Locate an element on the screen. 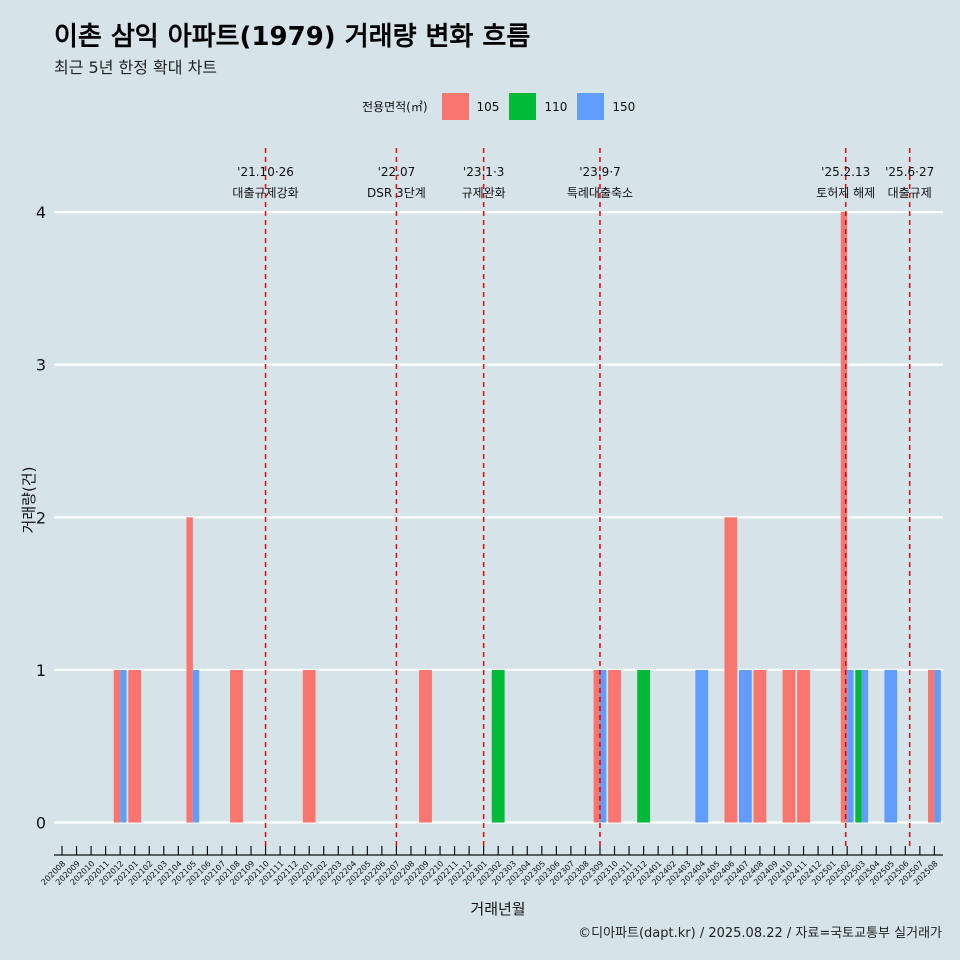  y-tick-label: 2 is located at coordinates (41, 517).